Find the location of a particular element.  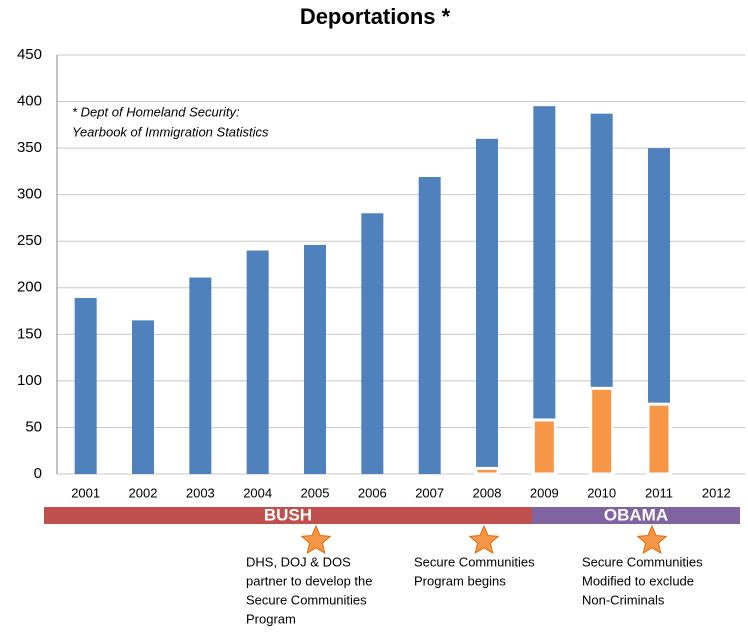

note: * Dept of Homeland Security: is located at coordinates (156, 111).